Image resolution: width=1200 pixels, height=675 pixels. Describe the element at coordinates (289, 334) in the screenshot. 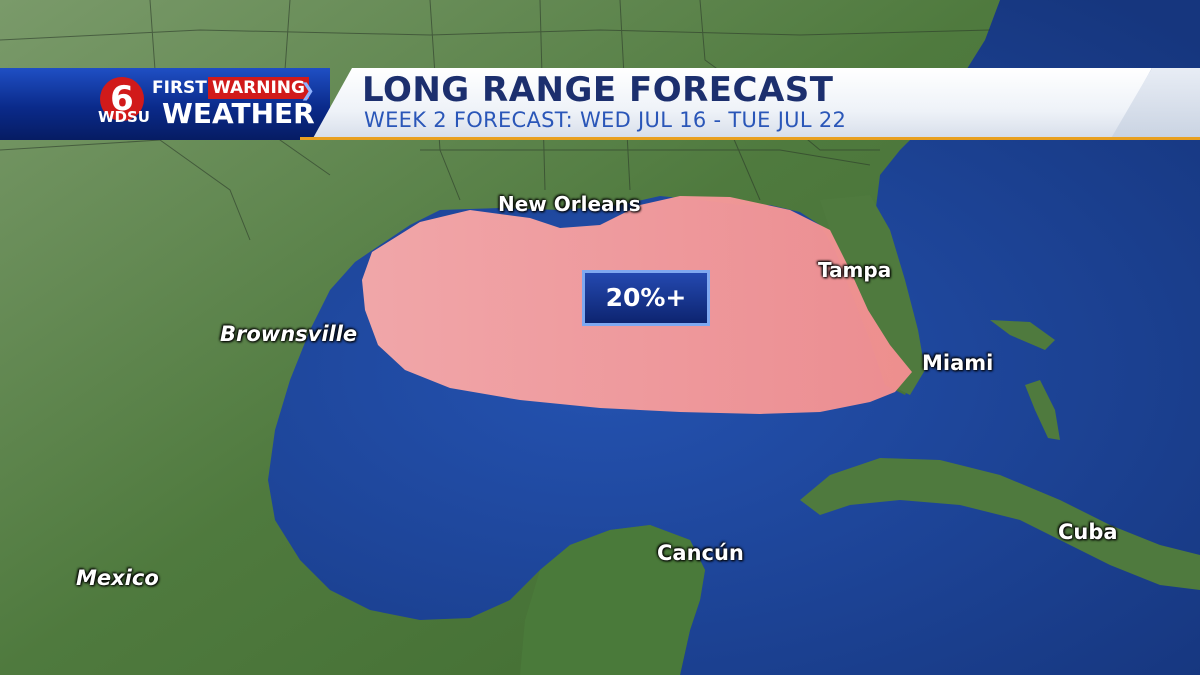

I see `city-brownsville: Brownsville` at that location.